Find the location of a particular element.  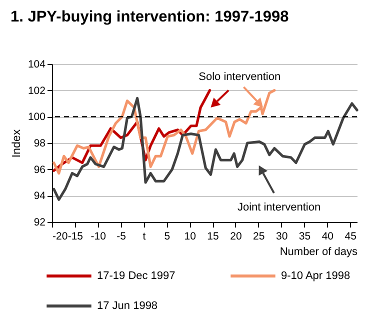

x-tick-label: -15 is located at coordinates (76, 236).